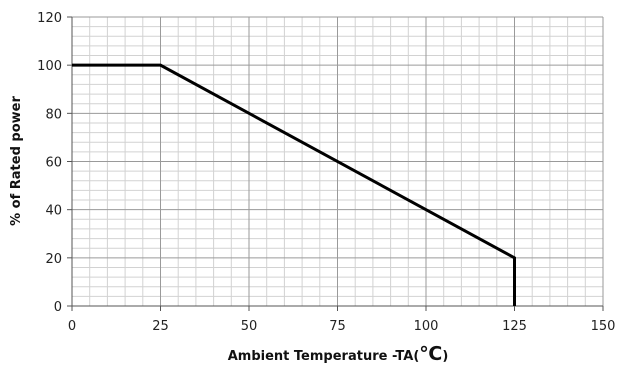 Image resolution: width=619 pixels, height=368 pixels. What do you see at coordinates (53, 163) in the screenshot?
I see `y-tick-label: 60` at bounding box center [53, 163].